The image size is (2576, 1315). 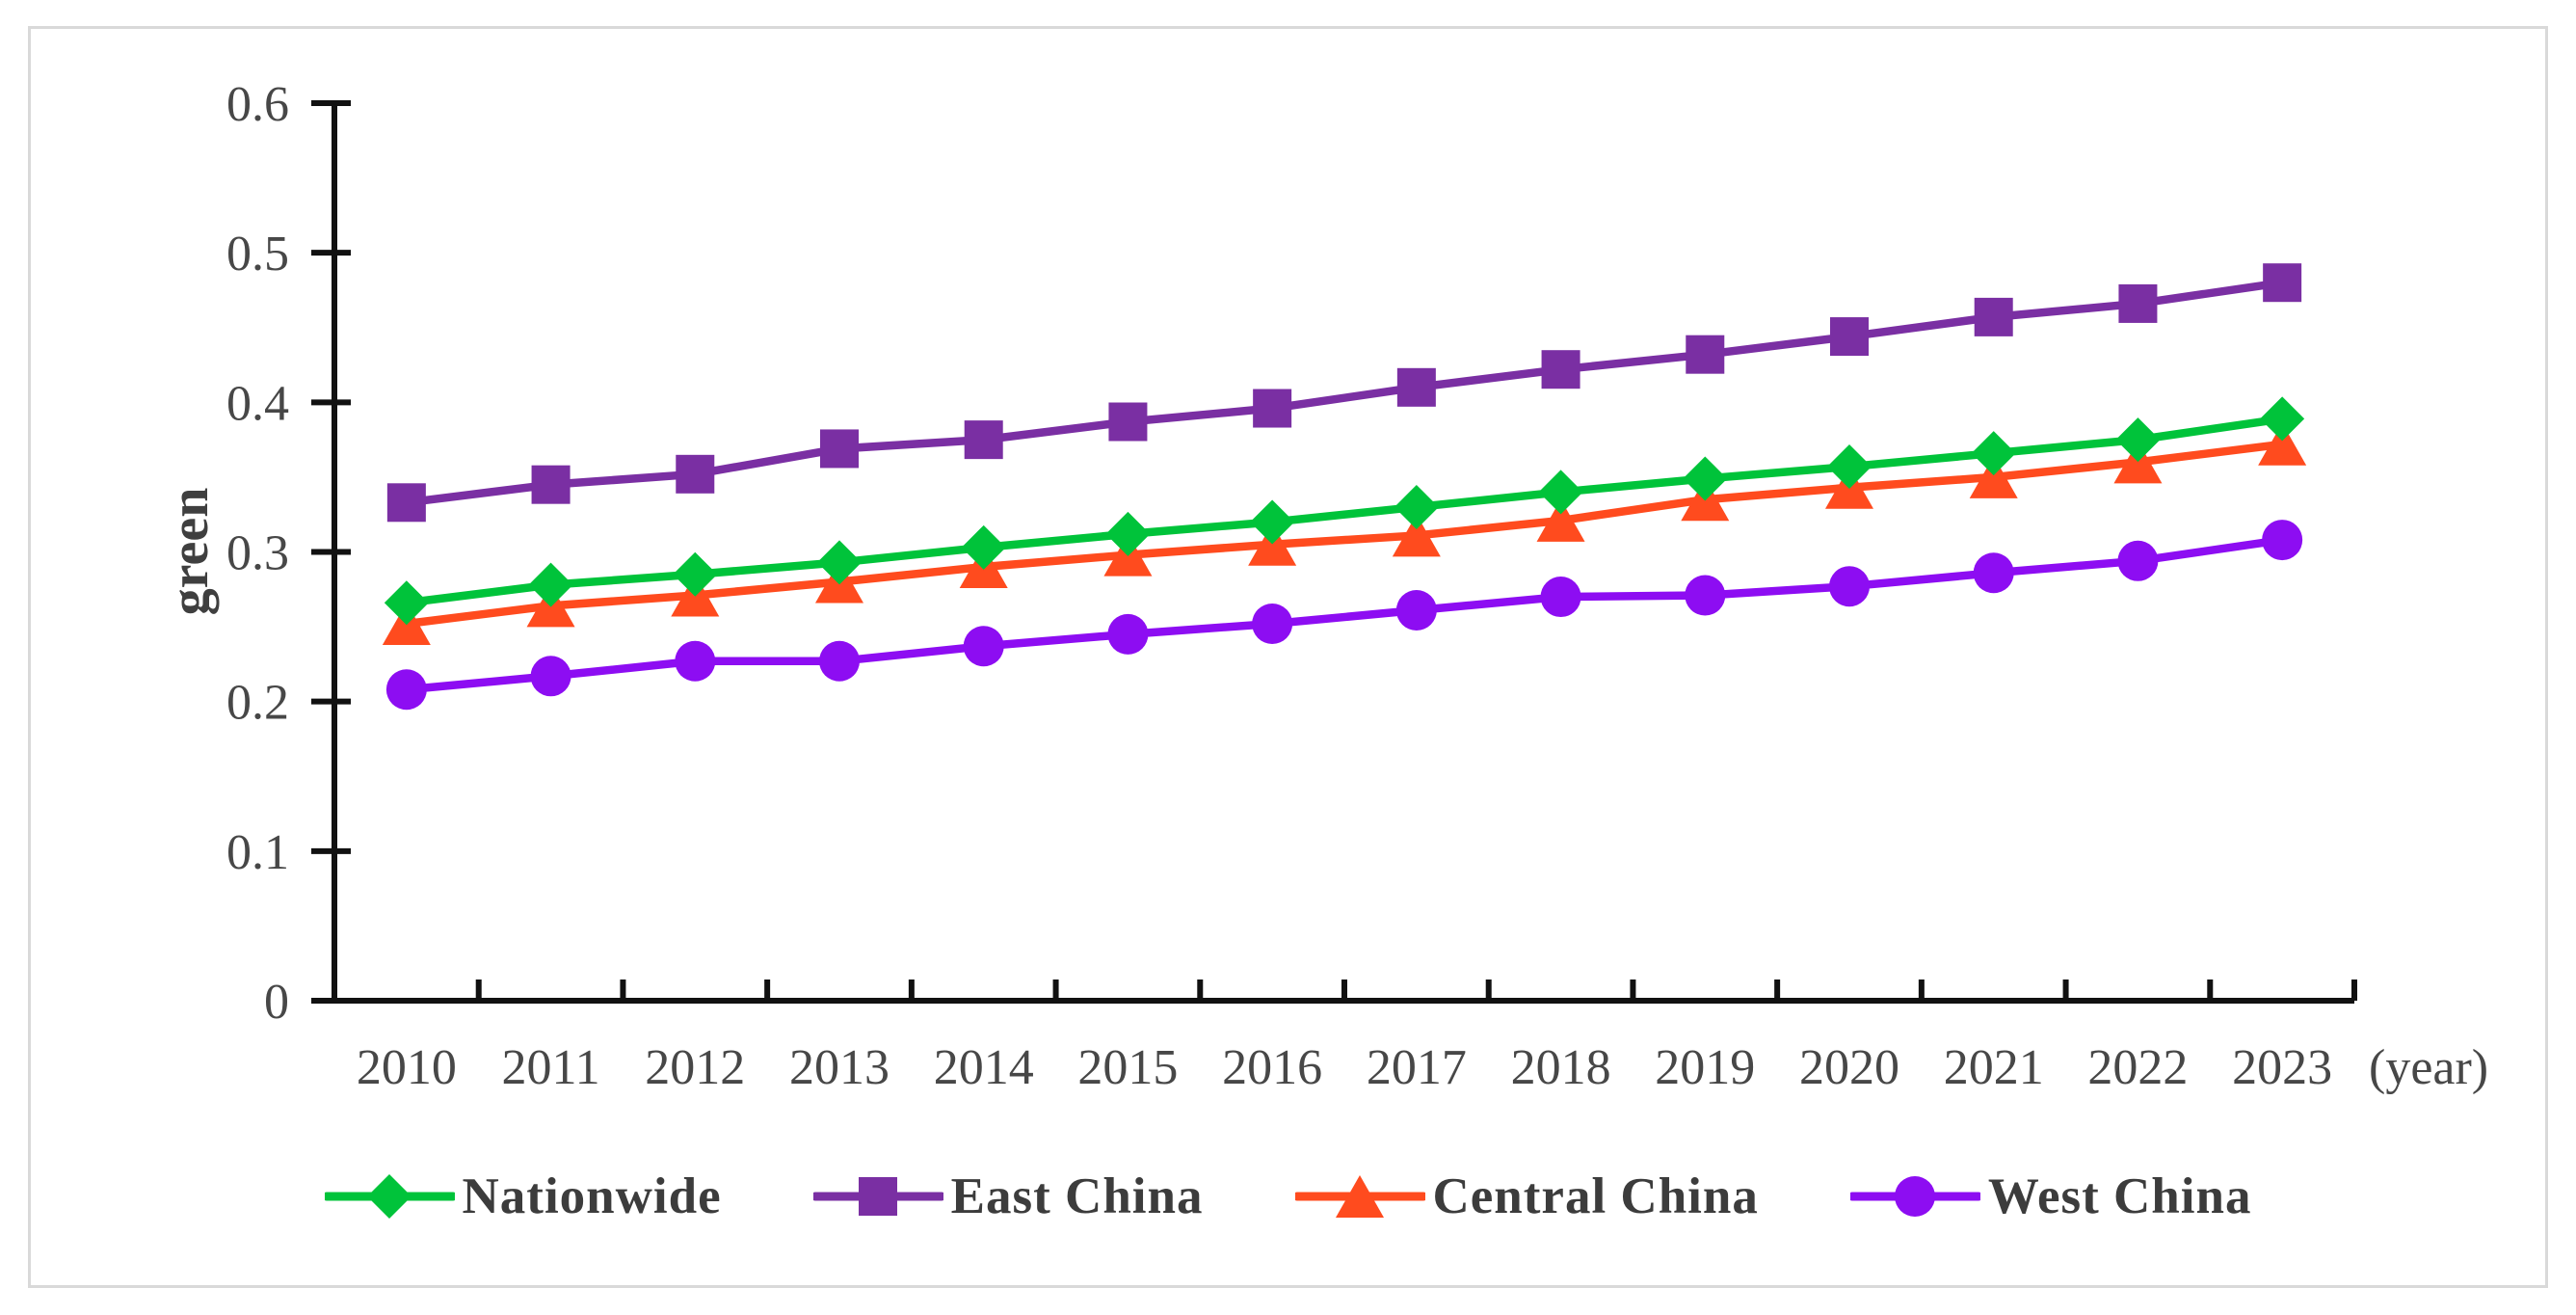 What do you see at coordinates (1561, 1067) in the screenshot?
I see `x-tick-label: 2018` at bounding box center [1561, 1067].